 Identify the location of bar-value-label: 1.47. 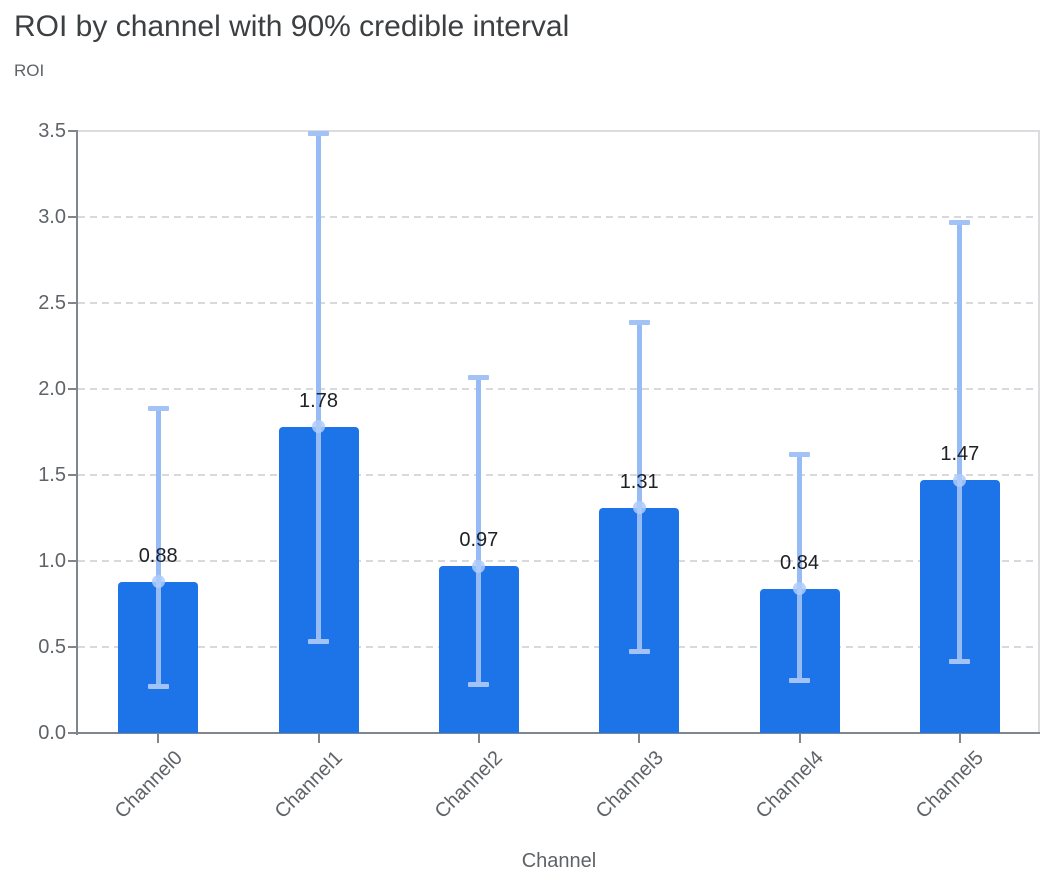
(960, 454).